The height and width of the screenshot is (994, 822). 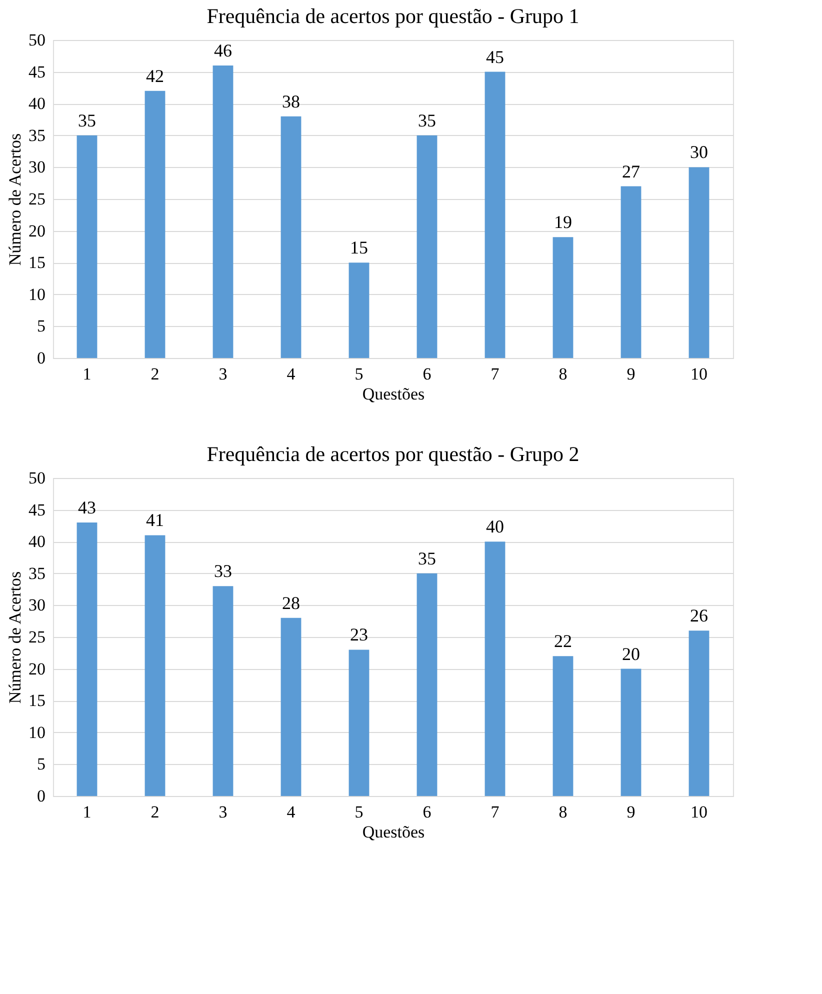 What do you see at coordinates (155, 520) in the screenshot?
I see `data-label: 41` at bounding box center [155, 520].